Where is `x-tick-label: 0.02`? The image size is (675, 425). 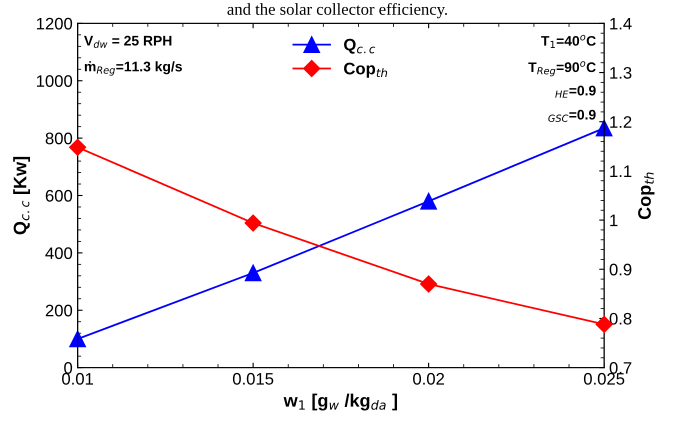 x-tick-label: 0.02 is located at coordinates (428, 378).